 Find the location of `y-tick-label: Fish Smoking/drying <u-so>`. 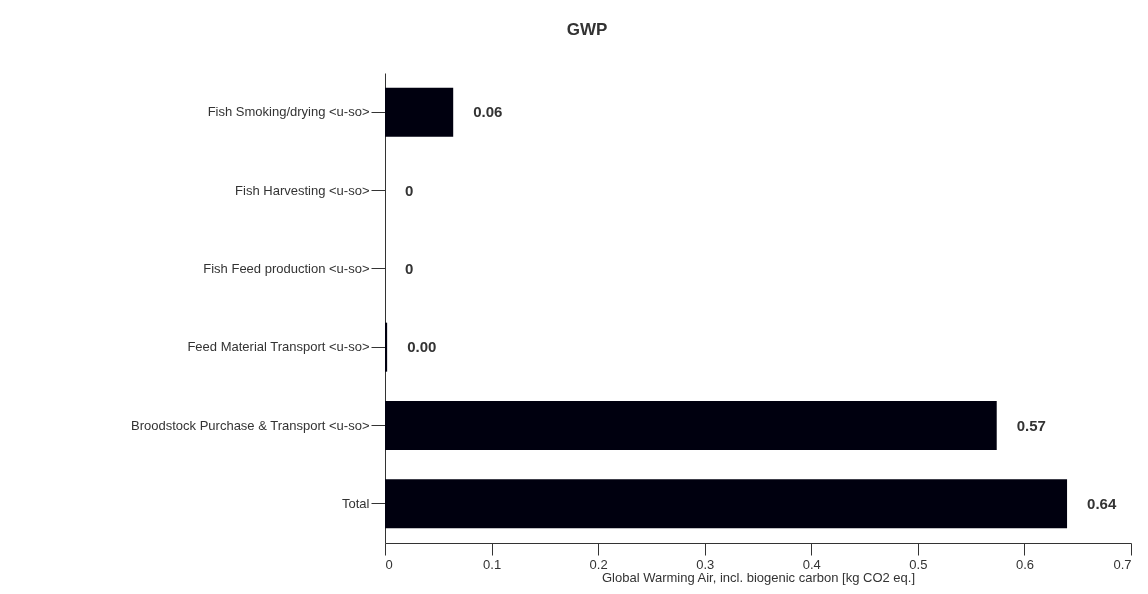

y-tick-label: Fish Smoking/drying <u-so> is located at coordinates (288, 112).